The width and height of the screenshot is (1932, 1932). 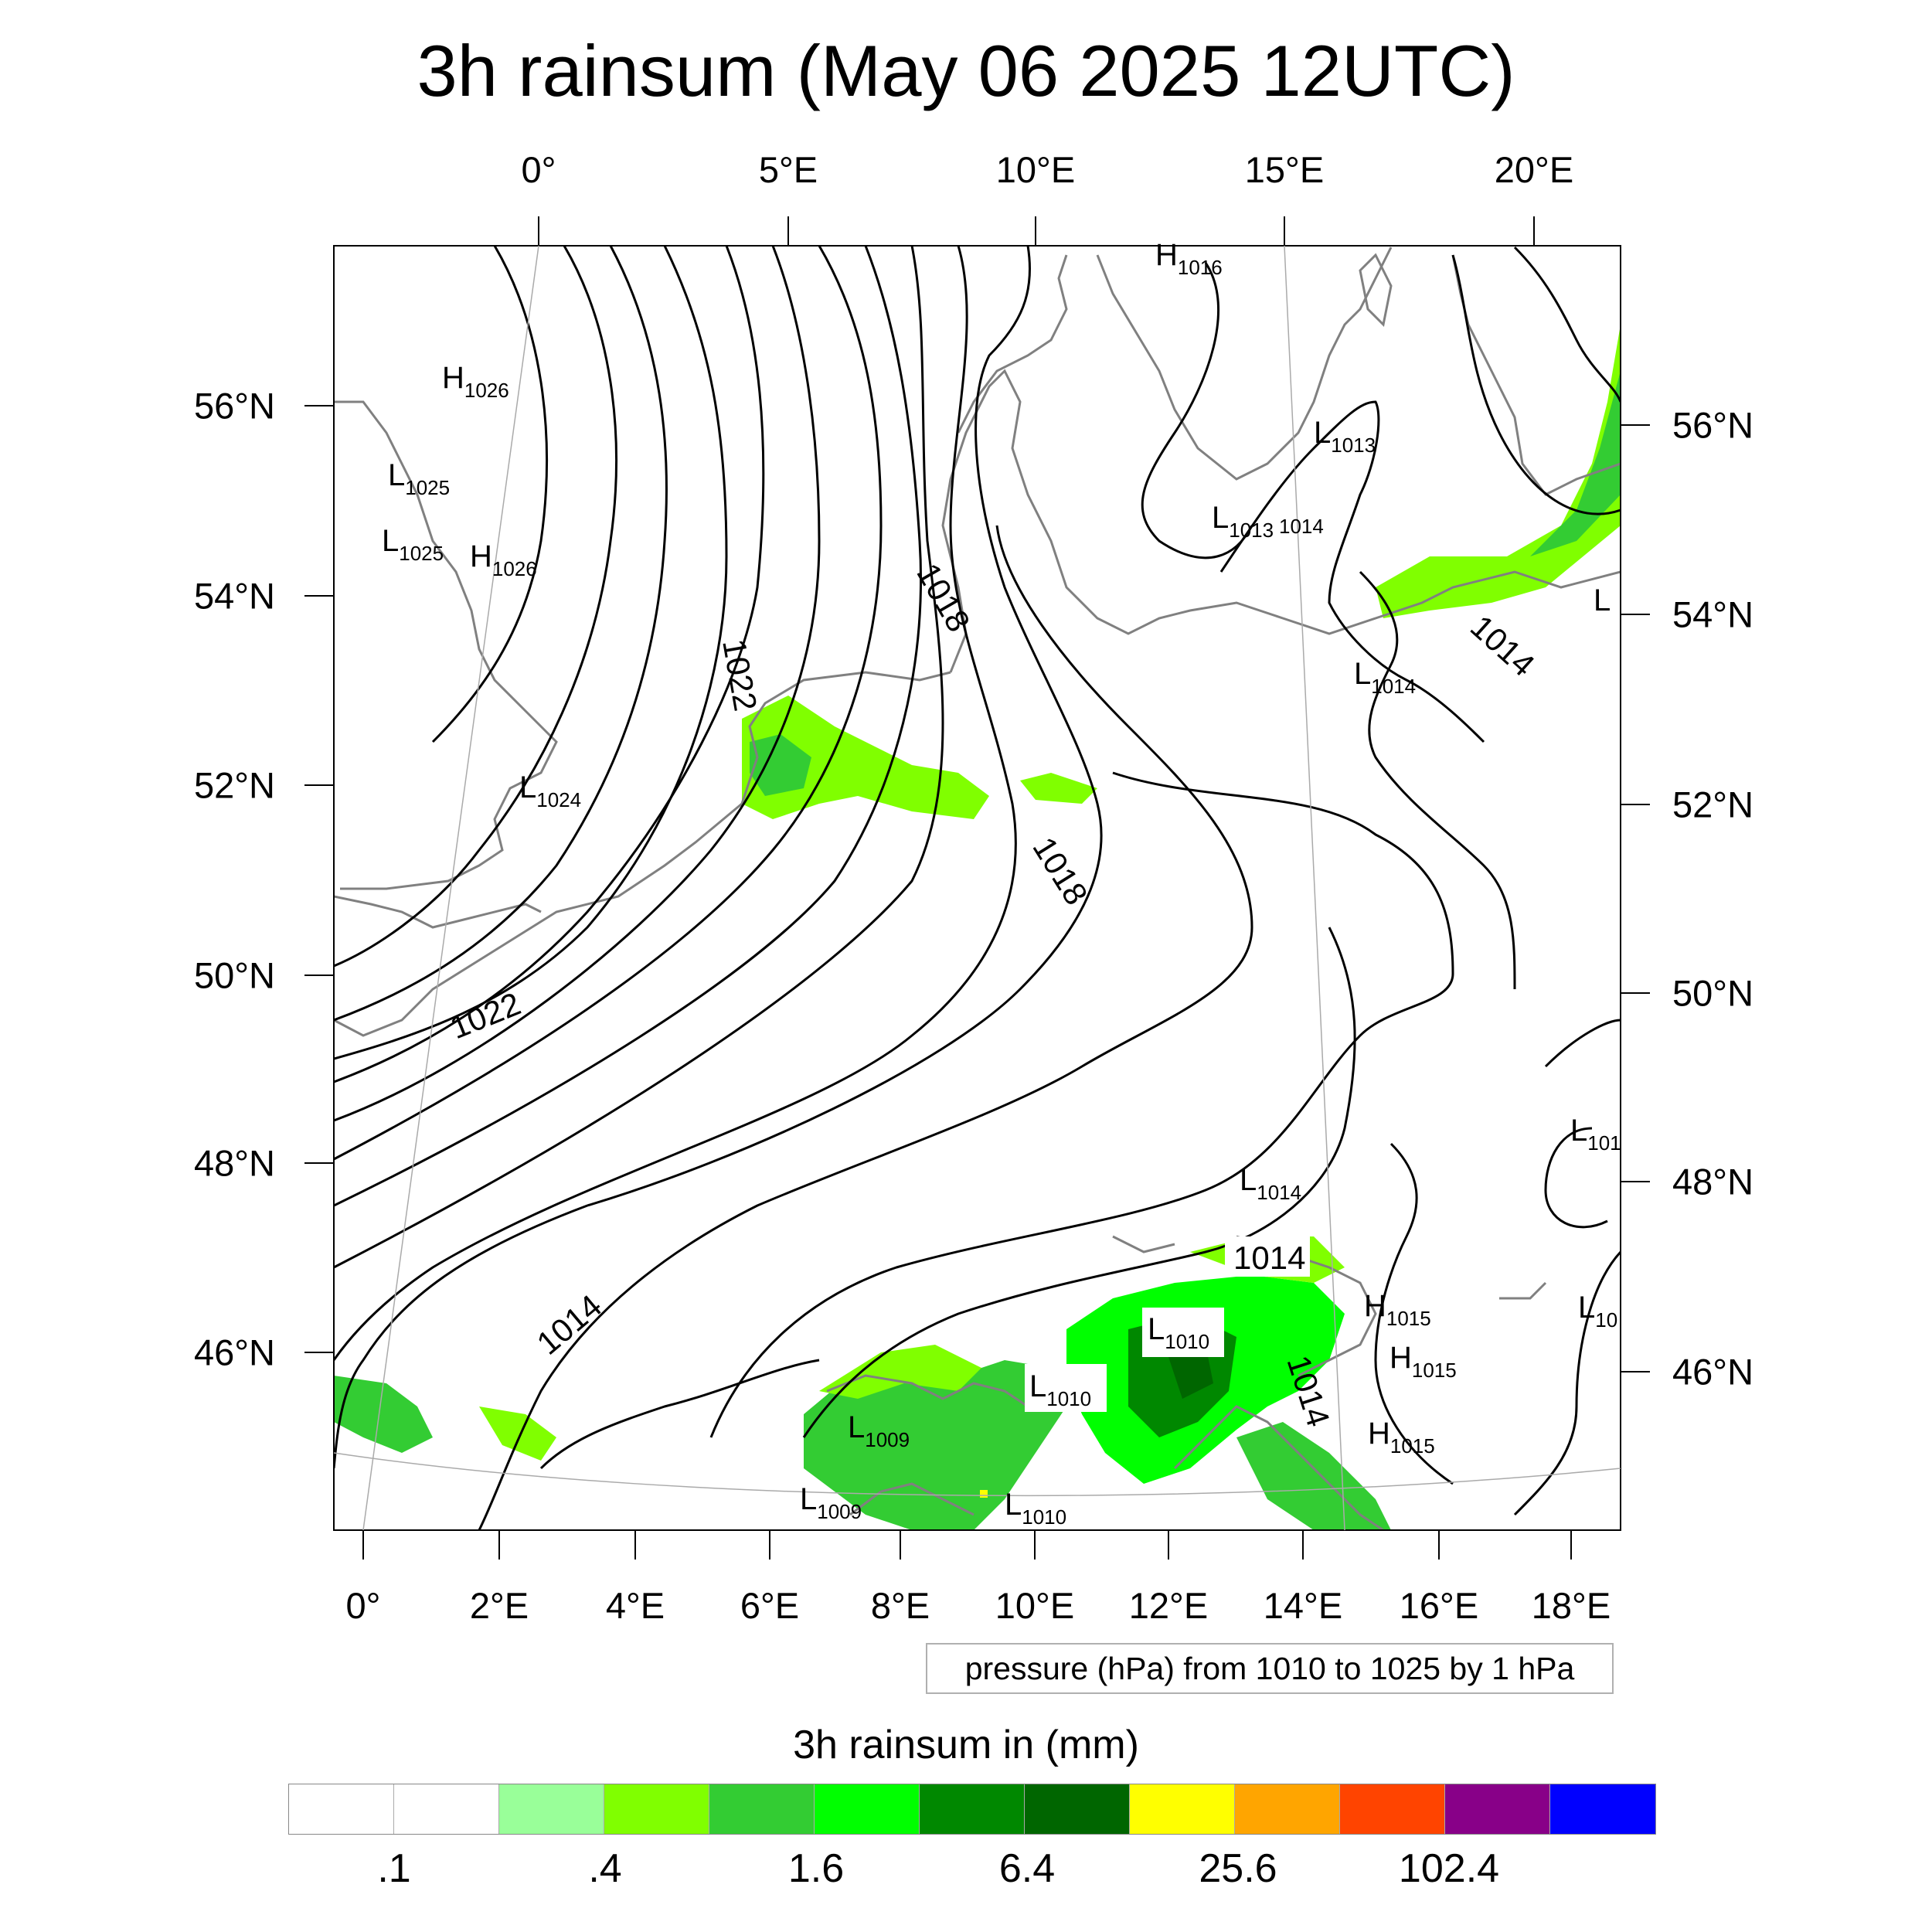 I want to click on coastline-netherlands, so click(x=845, y=738).